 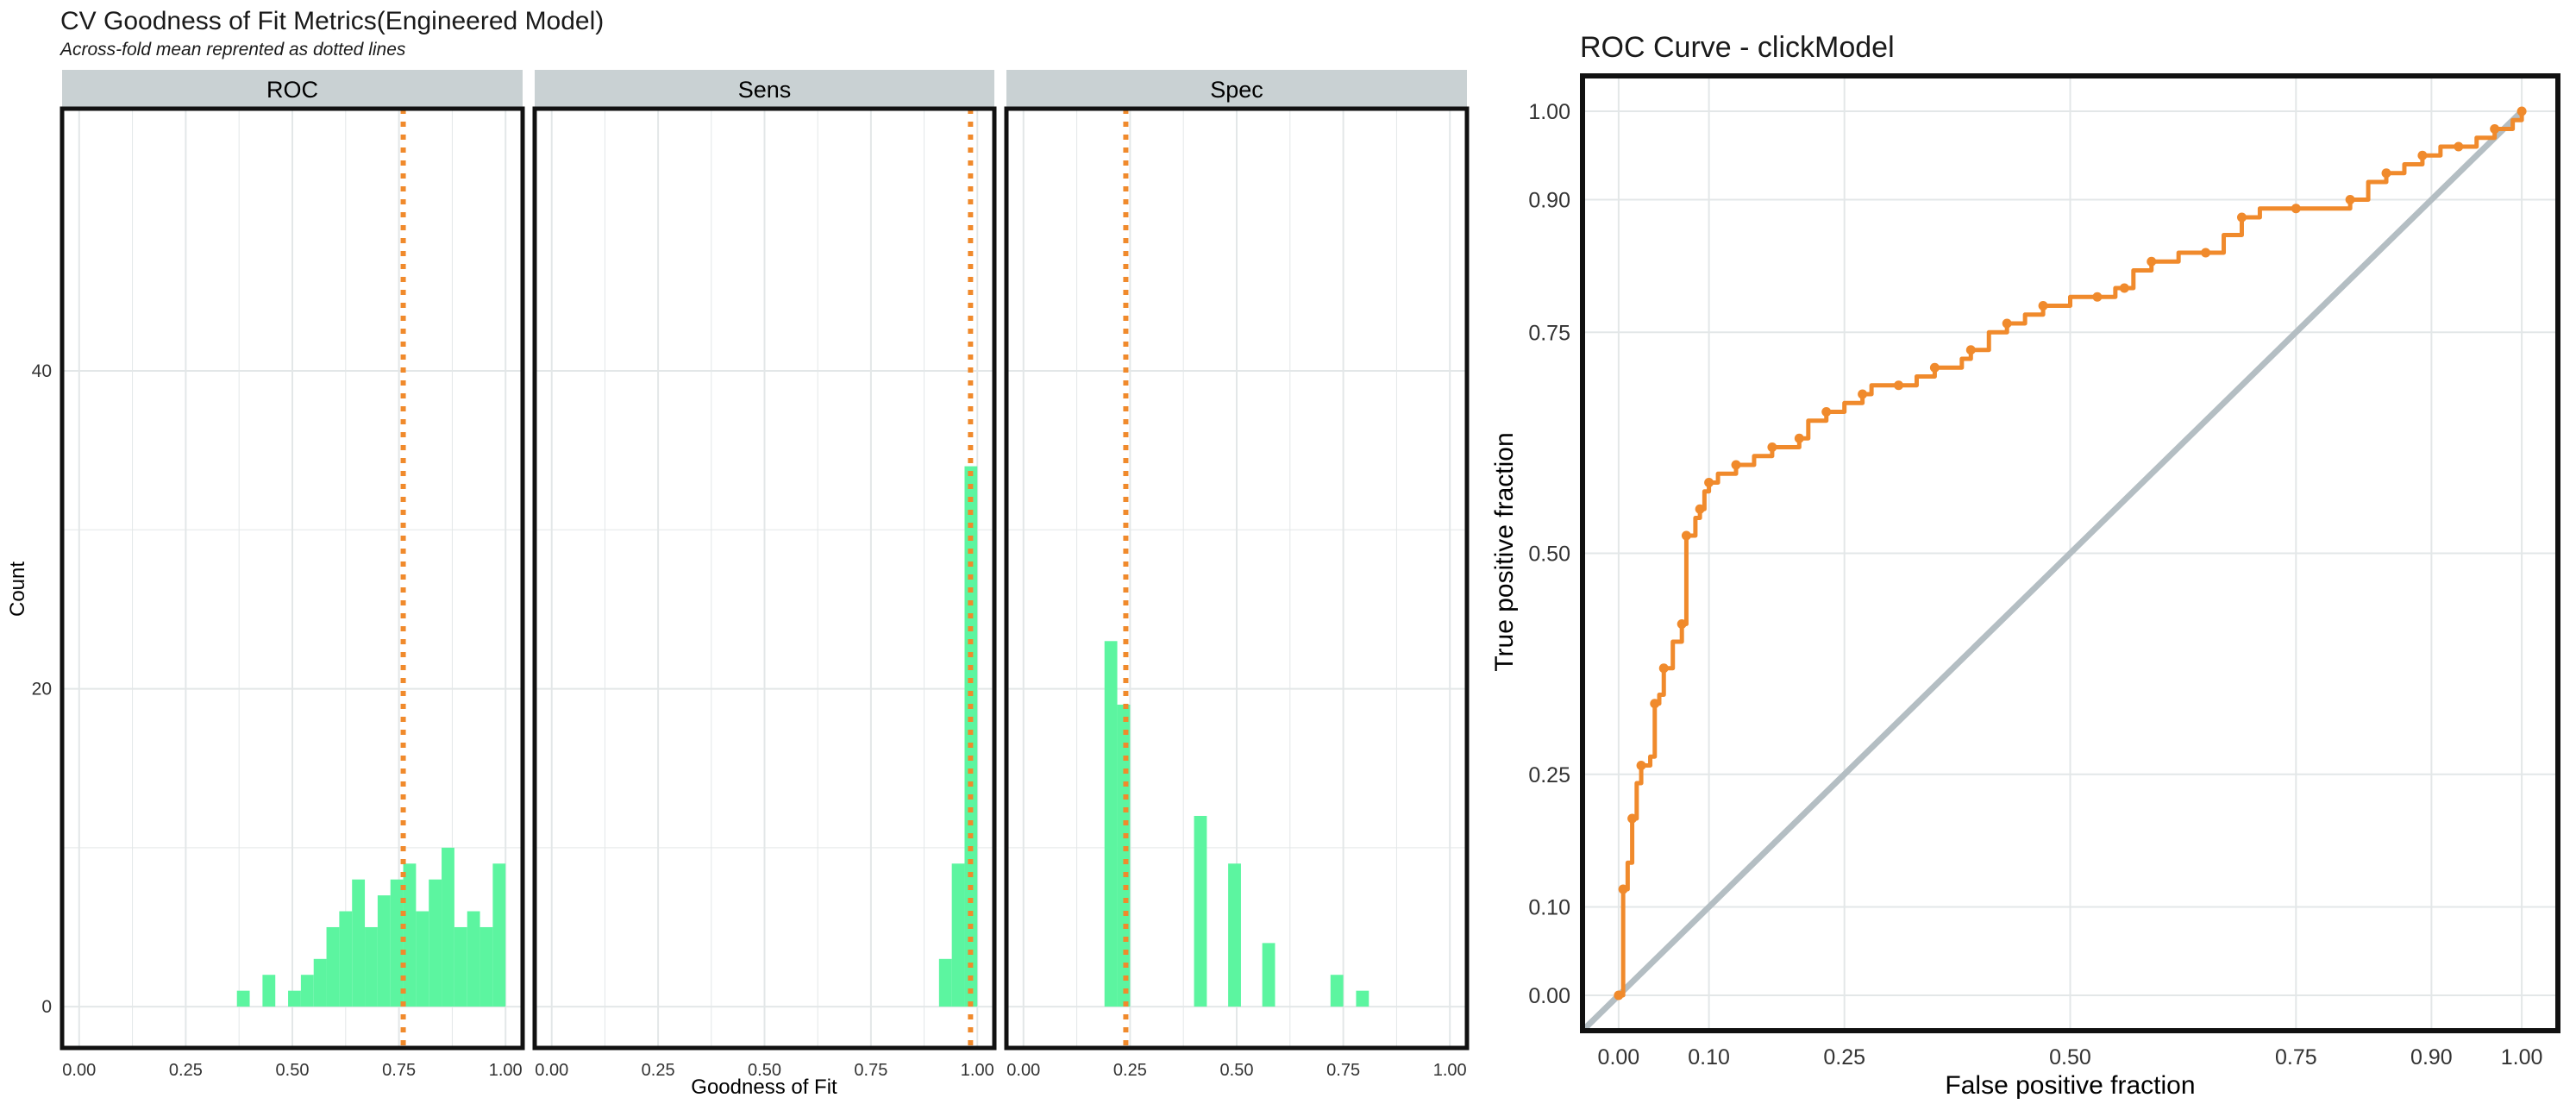 I want to click on y-tick-label: 0.50, so click(x=1549, y=555).